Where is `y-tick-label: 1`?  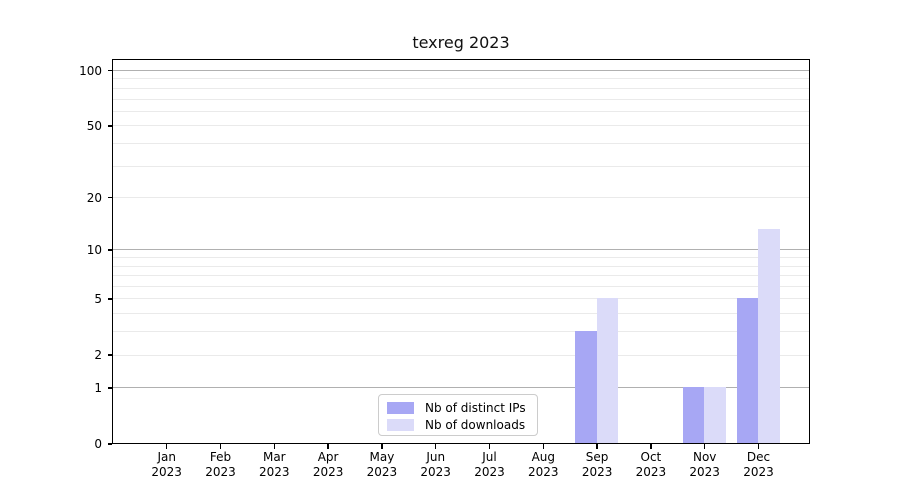 y-tick-label: 1 is located at coordinates (98, 387).